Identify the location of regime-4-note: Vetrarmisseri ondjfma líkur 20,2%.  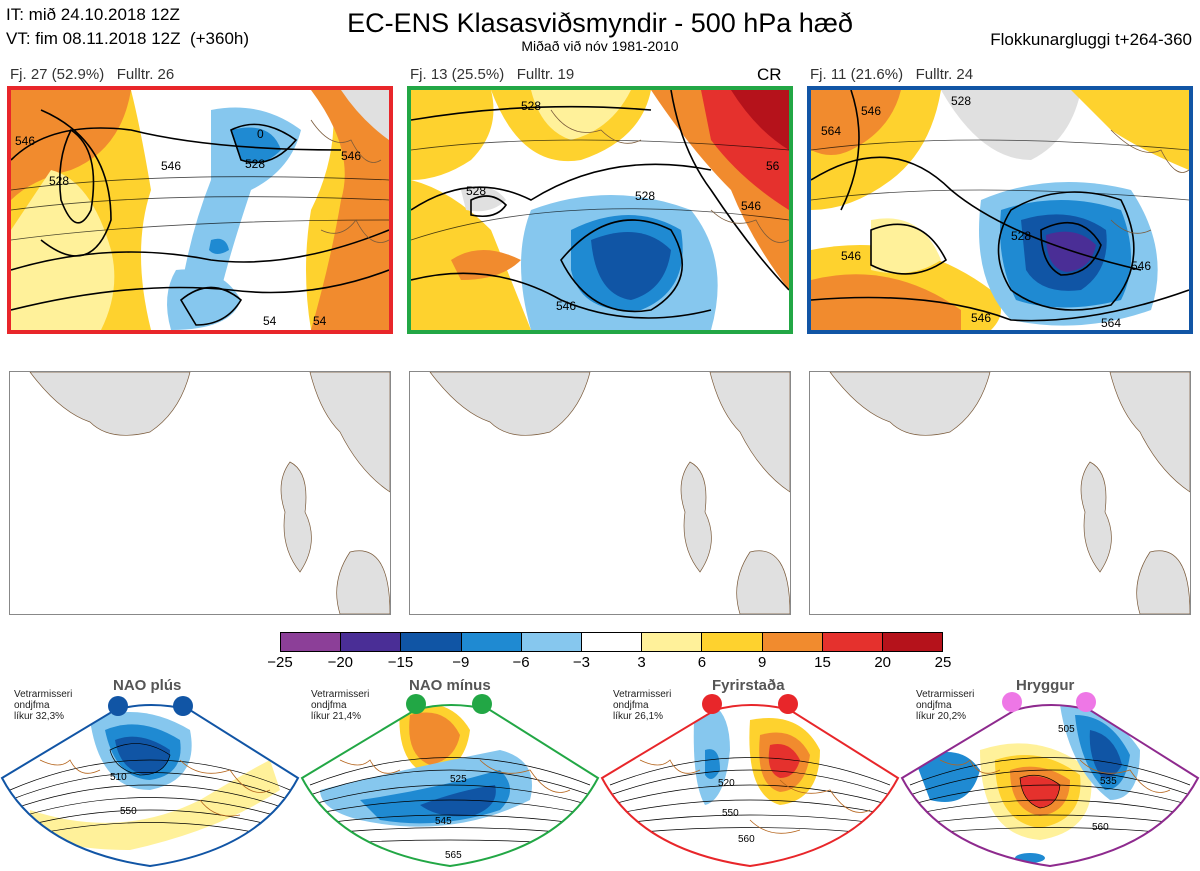
(945, 705).